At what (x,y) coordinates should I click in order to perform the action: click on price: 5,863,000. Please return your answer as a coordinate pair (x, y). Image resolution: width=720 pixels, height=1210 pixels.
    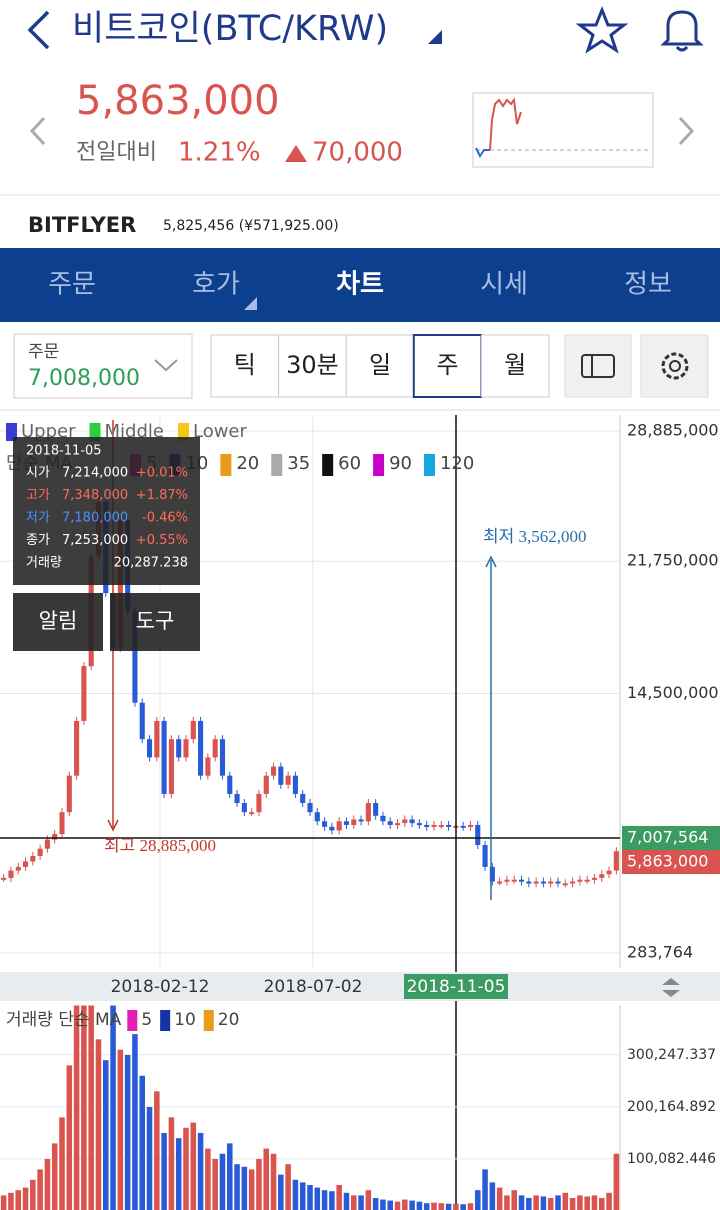
    Looking at the image, I should click on (178, 101).